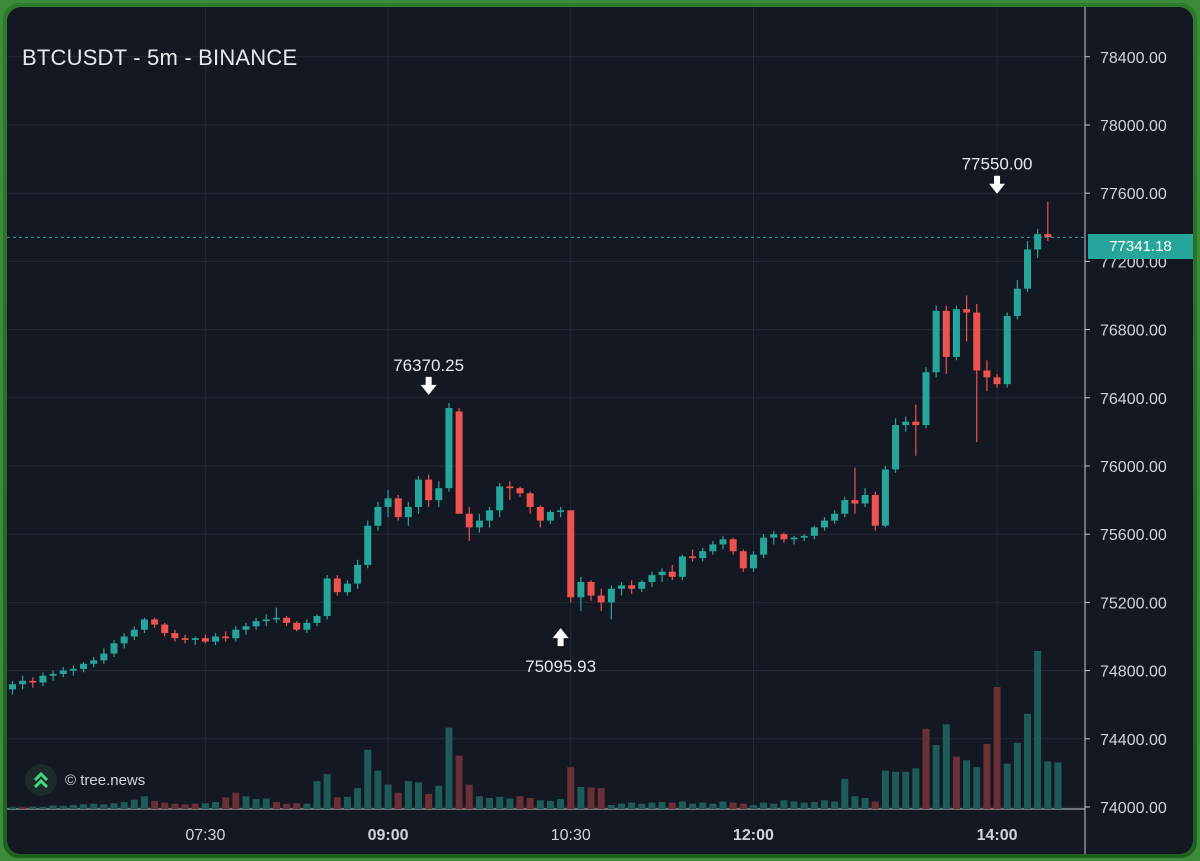 This screenshot has height=861, width=1200. Describe the element at coordinates (1133, 194) in the screenshot. I see `y-tick-label: 77600.00` at that location.